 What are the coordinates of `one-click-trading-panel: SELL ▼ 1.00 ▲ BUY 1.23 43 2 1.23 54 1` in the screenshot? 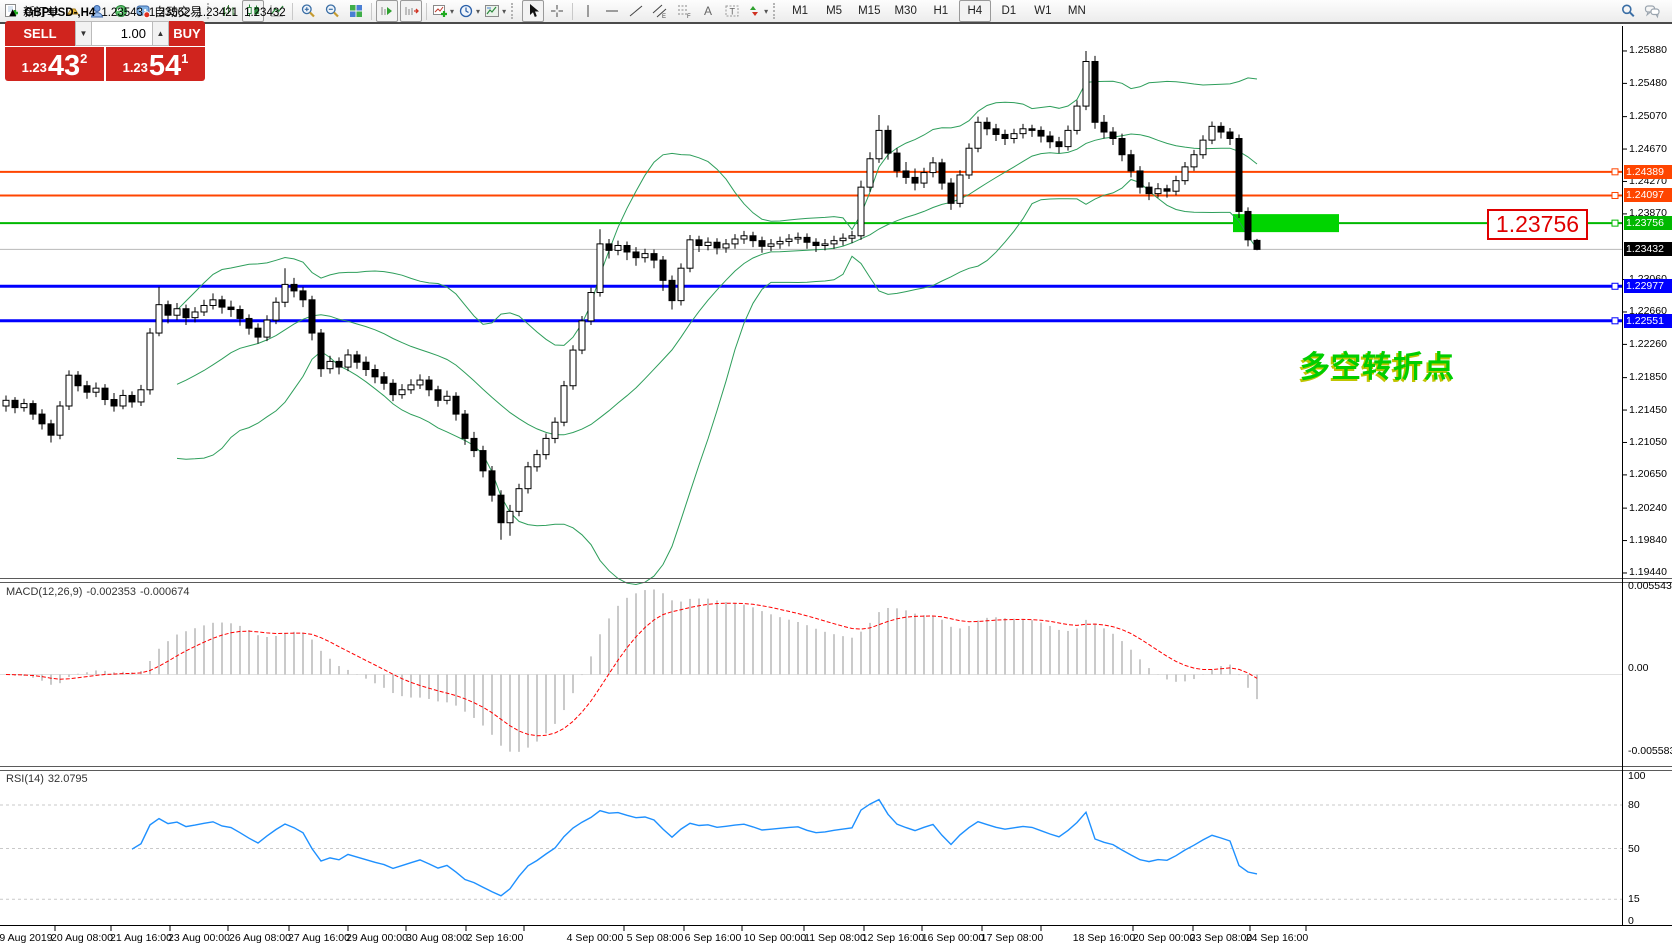 It's located at (105, 51).